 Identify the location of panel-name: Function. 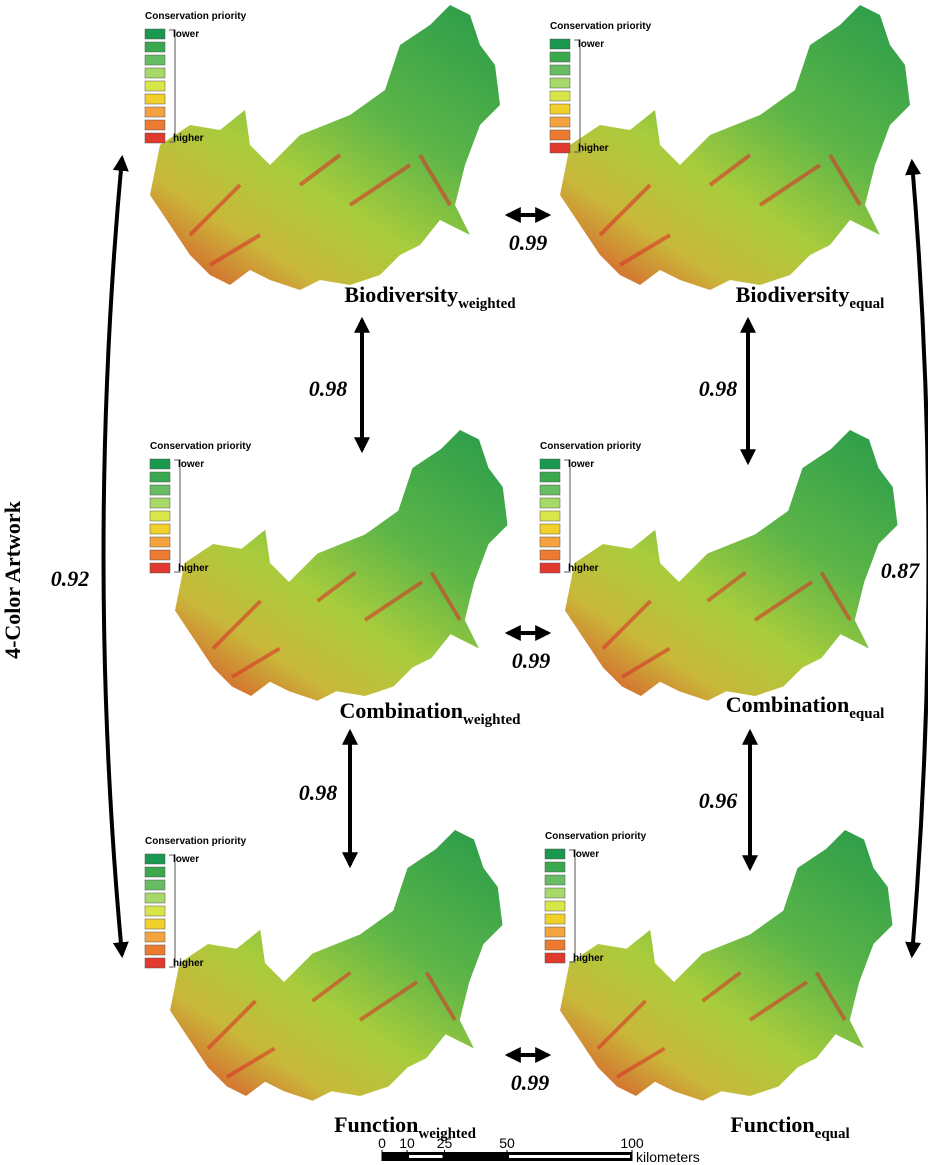
(772, 1124).